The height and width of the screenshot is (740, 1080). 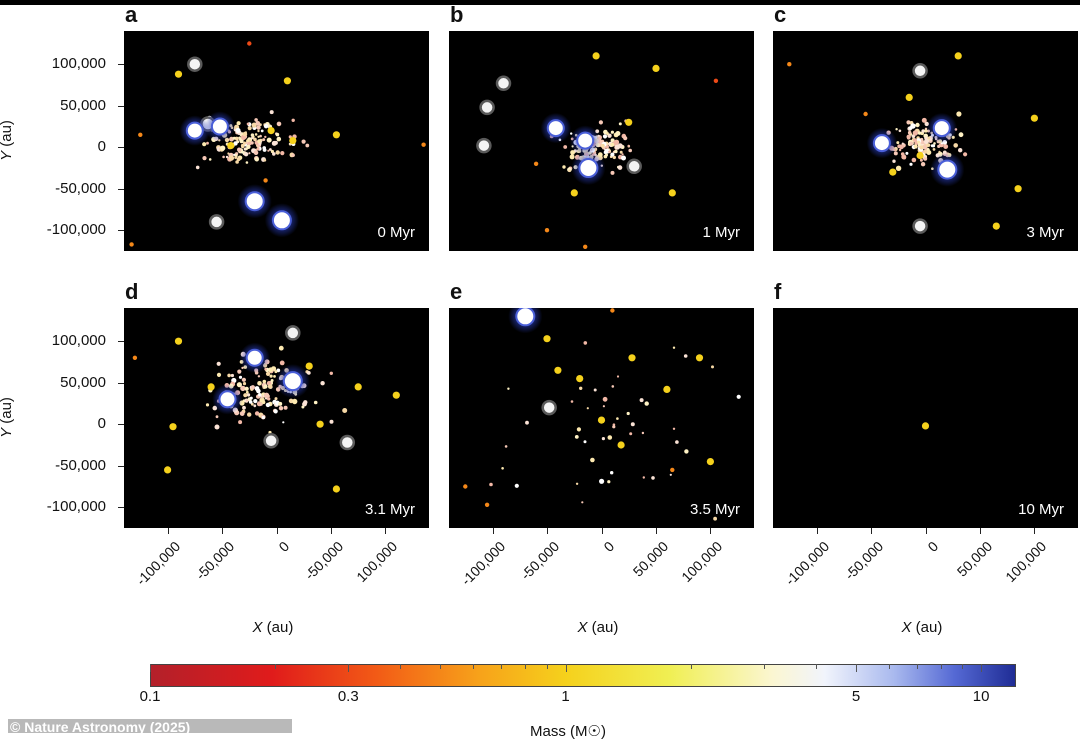 I want to click on colorbar-major-tick, so click(x=856, y=668).